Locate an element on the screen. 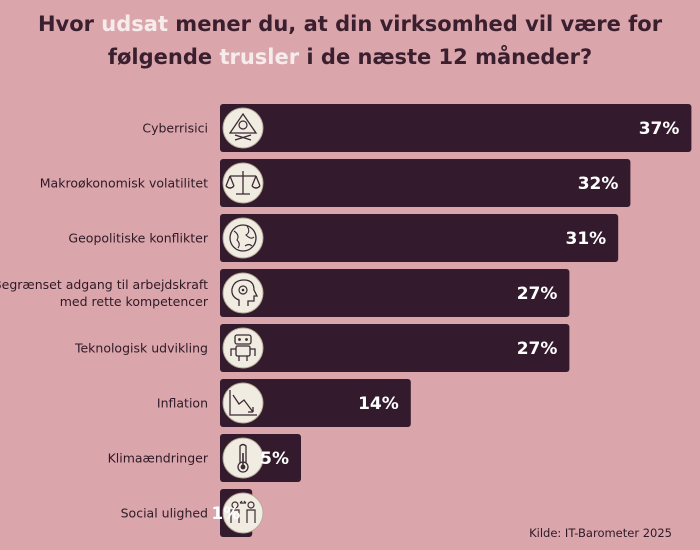  value-label: 31% is located at coordinates (585, 239).